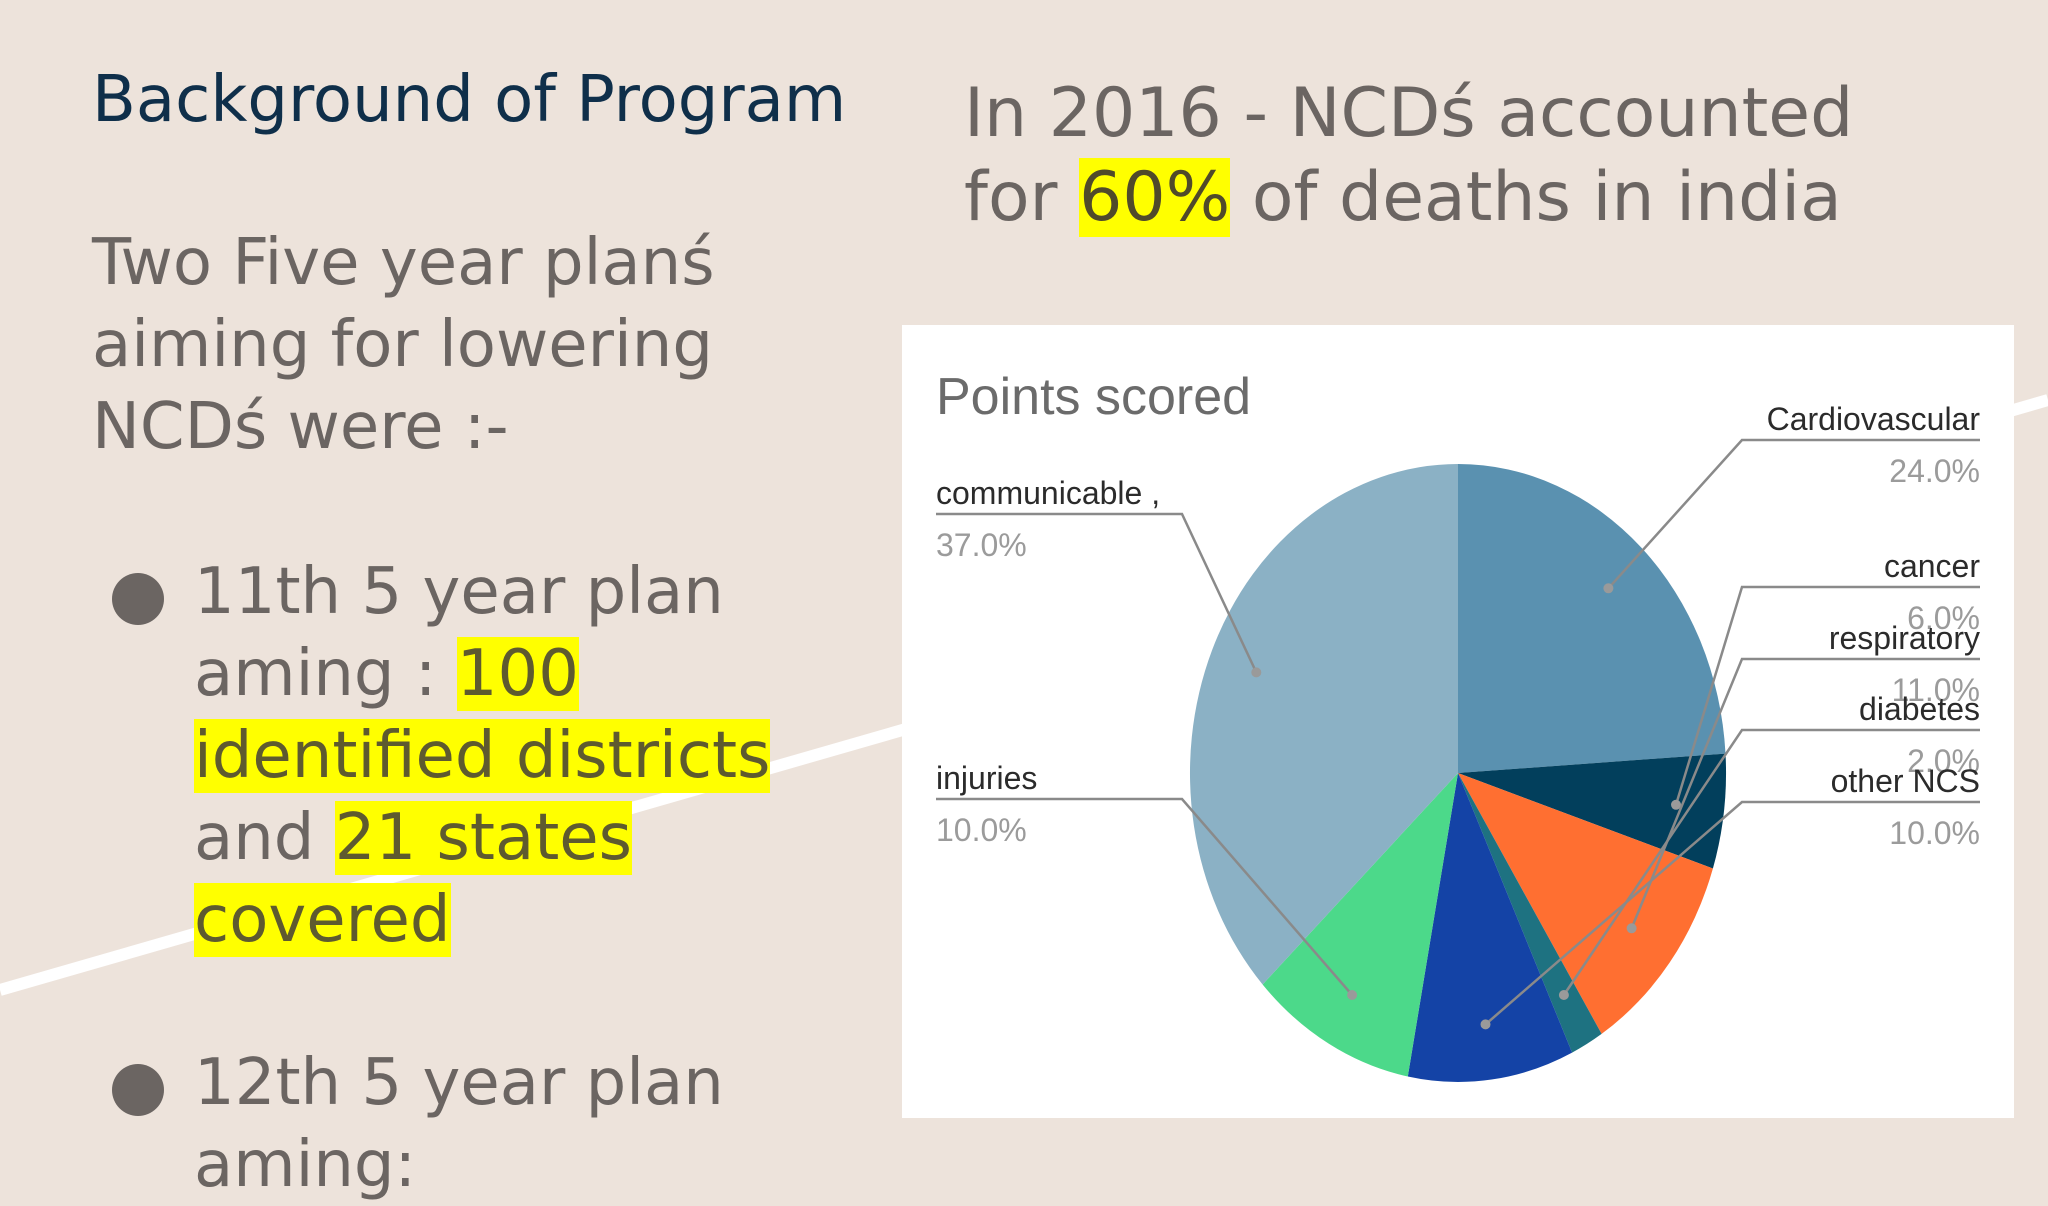 Image resolution: width=2048 pixels, height=1206 pixels. What do you see at coordinates (264, 838) in the screenshot?
I see `bullet-text-part: and` at bounding box center [264, 838].